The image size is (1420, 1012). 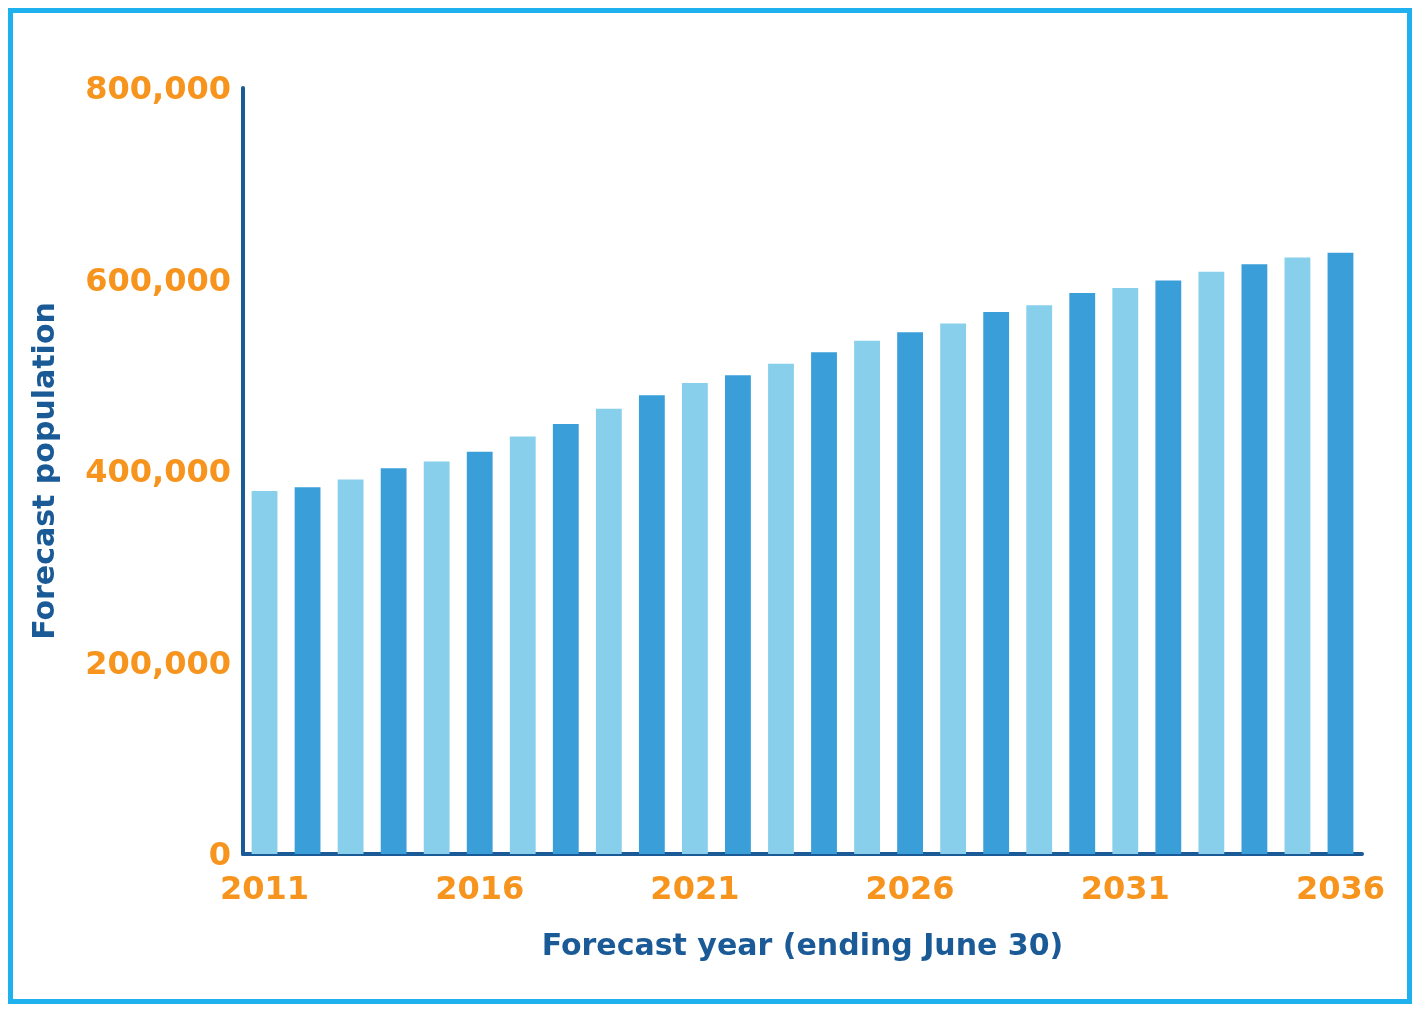 I want to click on y-tick-label: 600,000, so click(x=158, y=279).